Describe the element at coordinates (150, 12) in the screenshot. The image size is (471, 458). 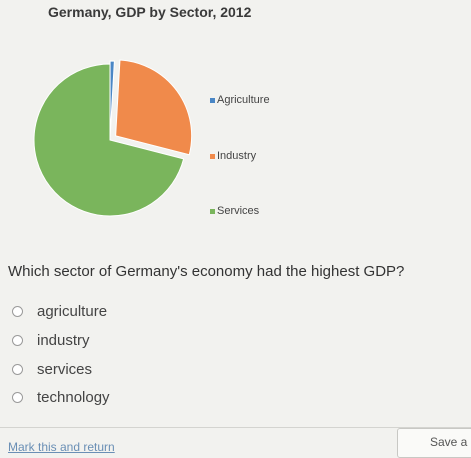
I see `chart-title: Germany, GDP by Sector, 2012` at that location.